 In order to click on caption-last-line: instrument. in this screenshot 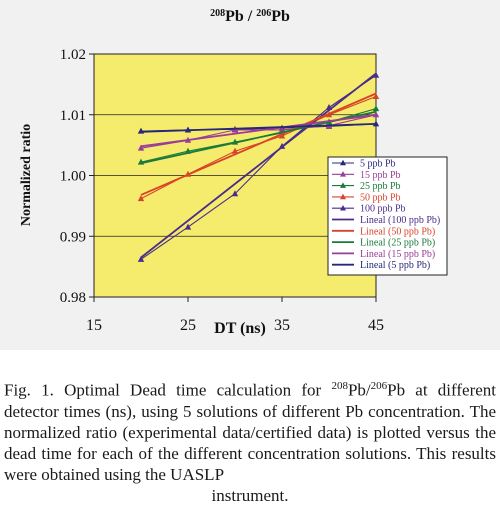, I will do `click(250, 495)`.